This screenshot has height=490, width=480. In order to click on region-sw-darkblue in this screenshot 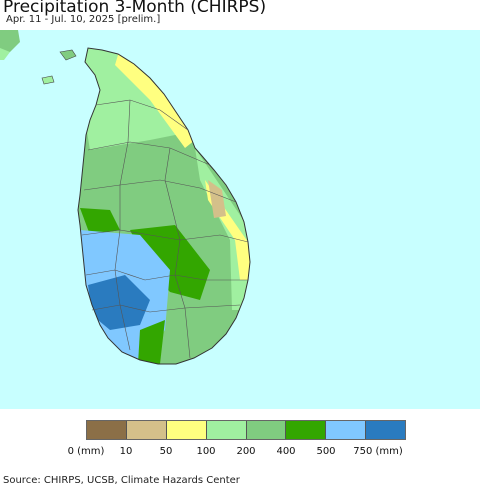, I will do `click(119, 302)`.